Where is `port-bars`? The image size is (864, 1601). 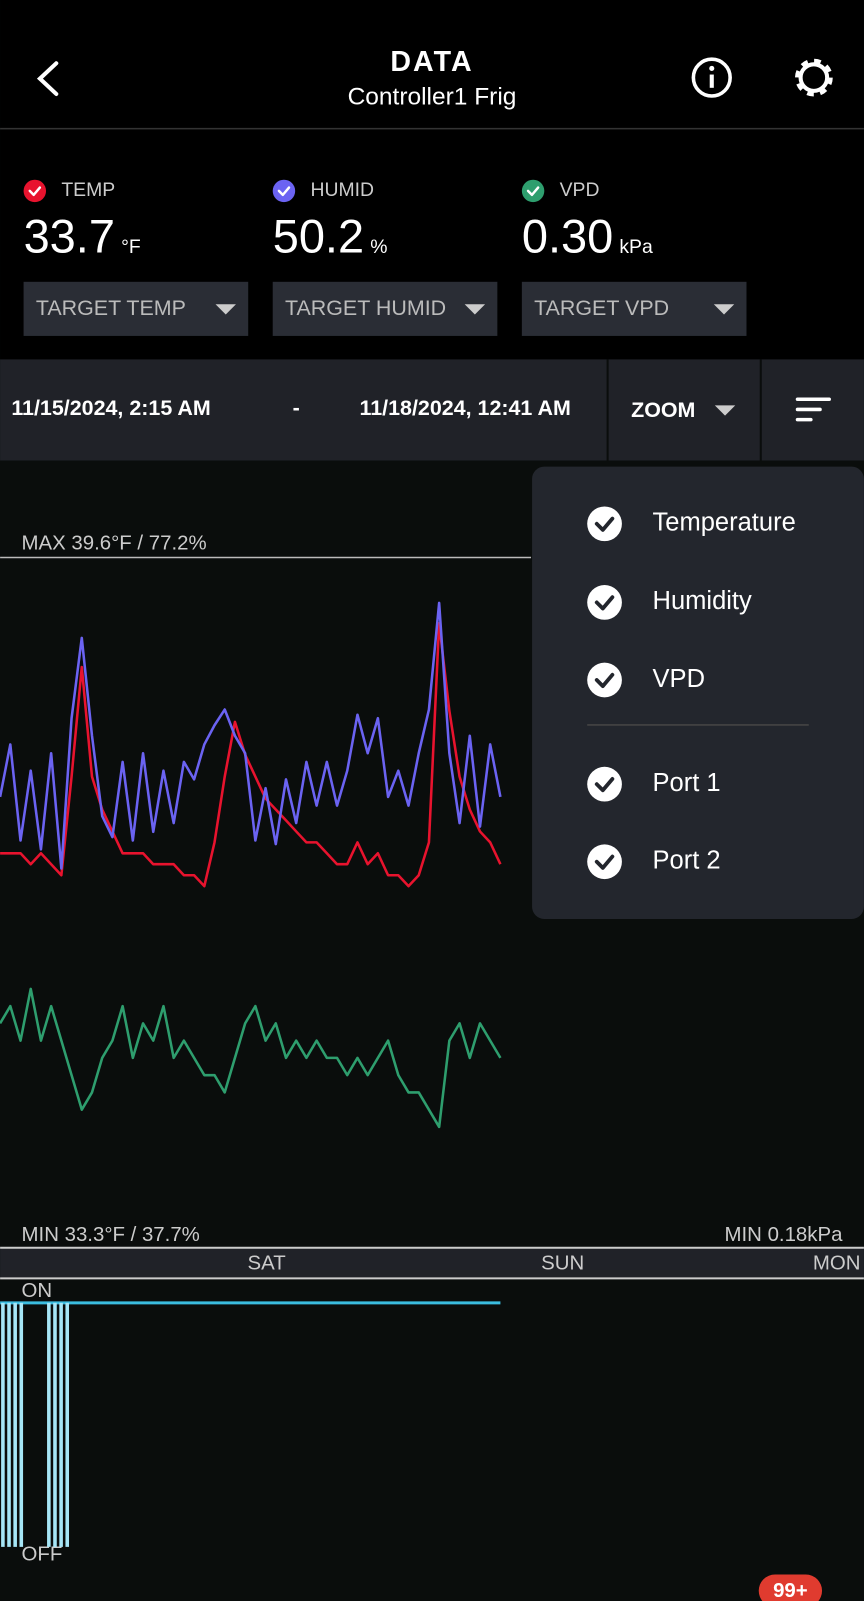
port-bars is located at coordinates (35, 1424).